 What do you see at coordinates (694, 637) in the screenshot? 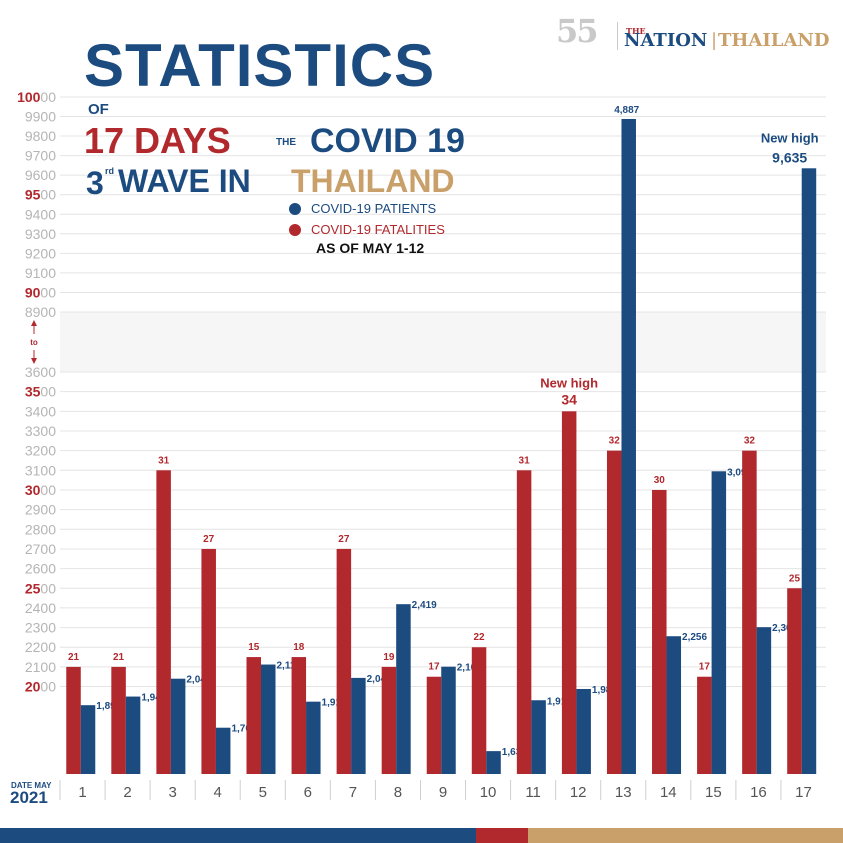
I see `label-patients-day-14: 2,256` at bounding box center [694, 637].